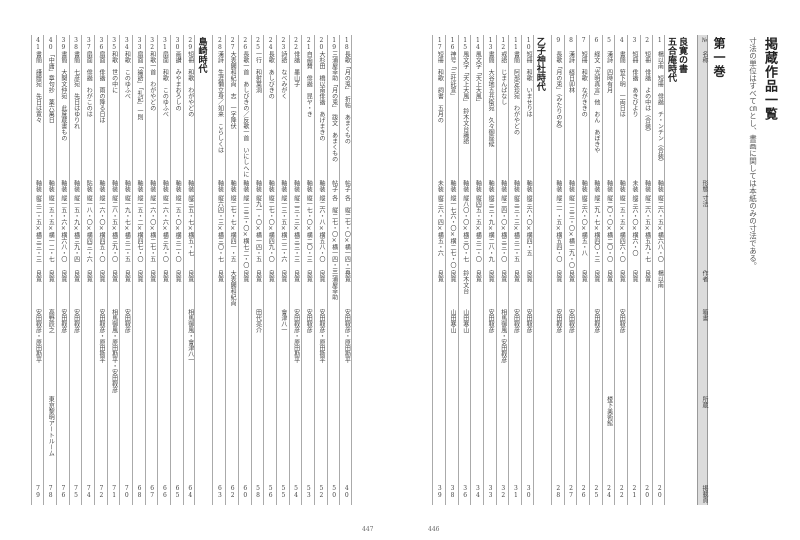  Describe the element at coordinates (296, 44) in the screenshot. I see `cell-no: 22` at that location.